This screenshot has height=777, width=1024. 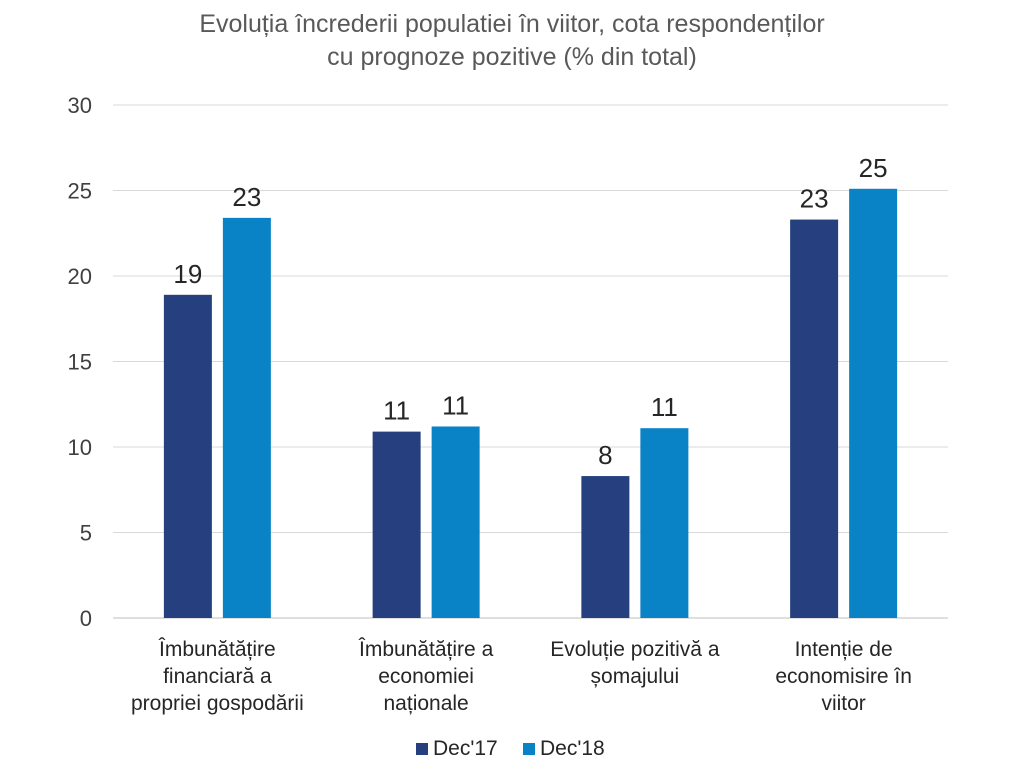 What do you see at coordinates (86, 618) in the screenshot?
I see `y-tick-label: 0` at bounding box center [86, 618].